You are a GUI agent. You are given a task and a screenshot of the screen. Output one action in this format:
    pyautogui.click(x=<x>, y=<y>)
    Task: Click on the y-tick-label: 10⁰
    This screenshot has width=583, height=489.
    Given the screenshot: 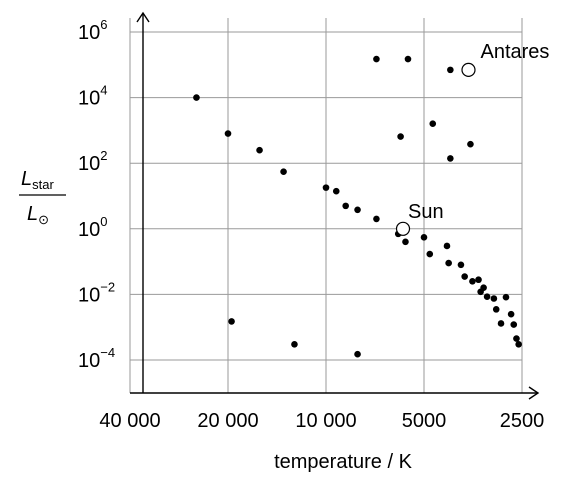 What is the action you would take?
    pyautogui.click(x=92, y=227)
    